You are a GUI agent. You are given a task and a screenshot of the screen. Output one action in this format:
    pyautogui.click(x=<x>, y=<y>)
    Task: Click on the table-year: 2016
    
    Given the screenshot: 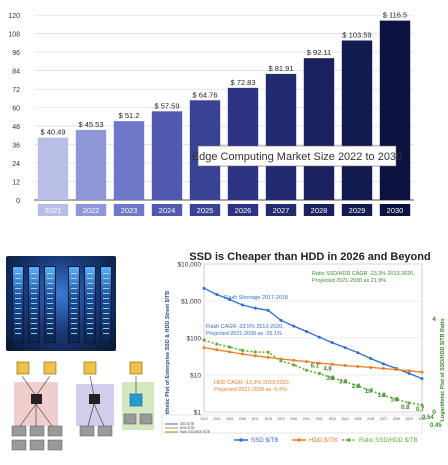 What is the action you would take?
    pyautogui.click(x=242, y=419)
    